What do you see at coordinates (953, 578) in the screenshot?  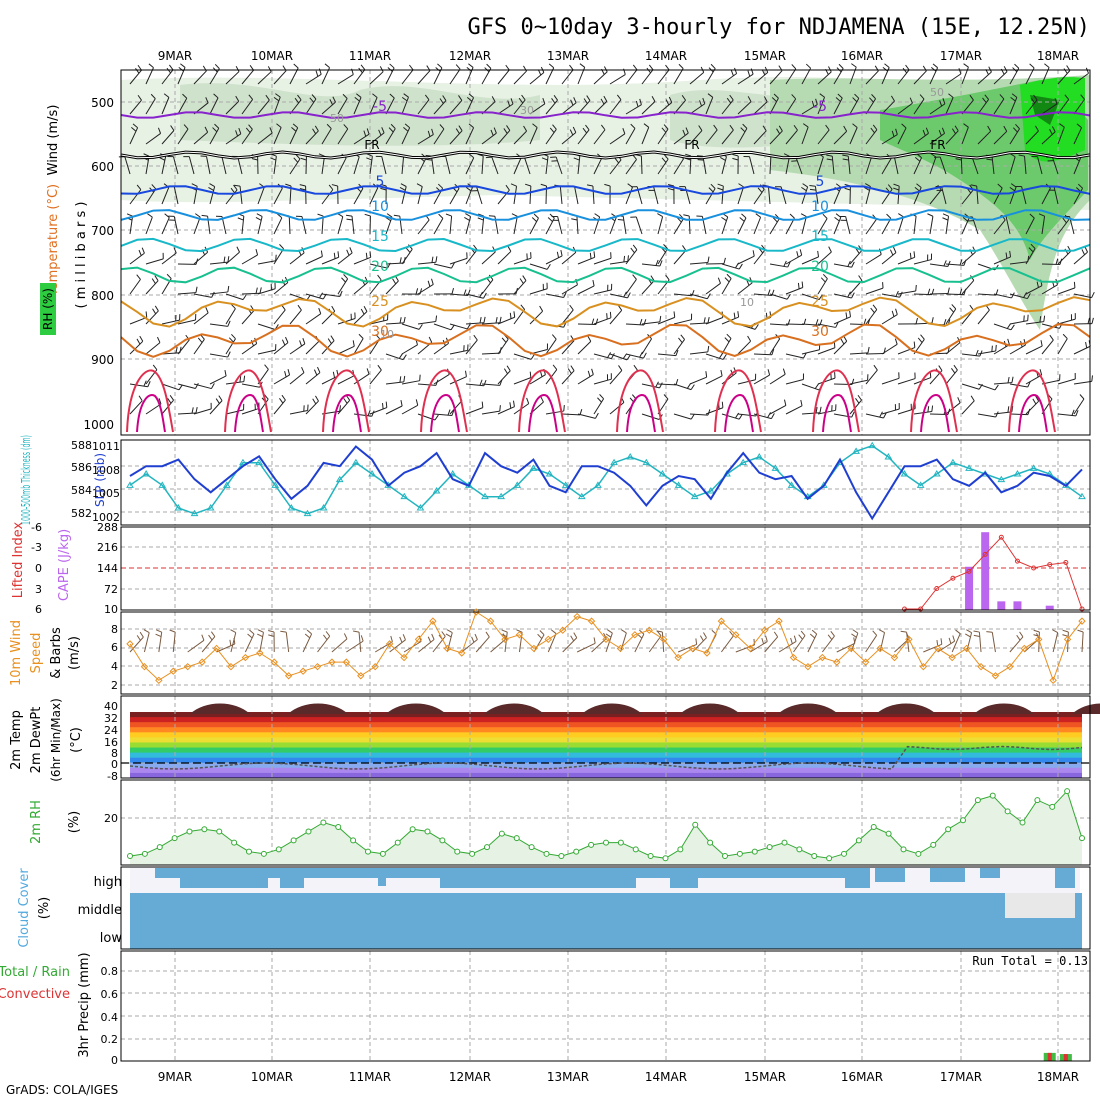 I see `lifted-index-marker` at bounding box center [953, 578].